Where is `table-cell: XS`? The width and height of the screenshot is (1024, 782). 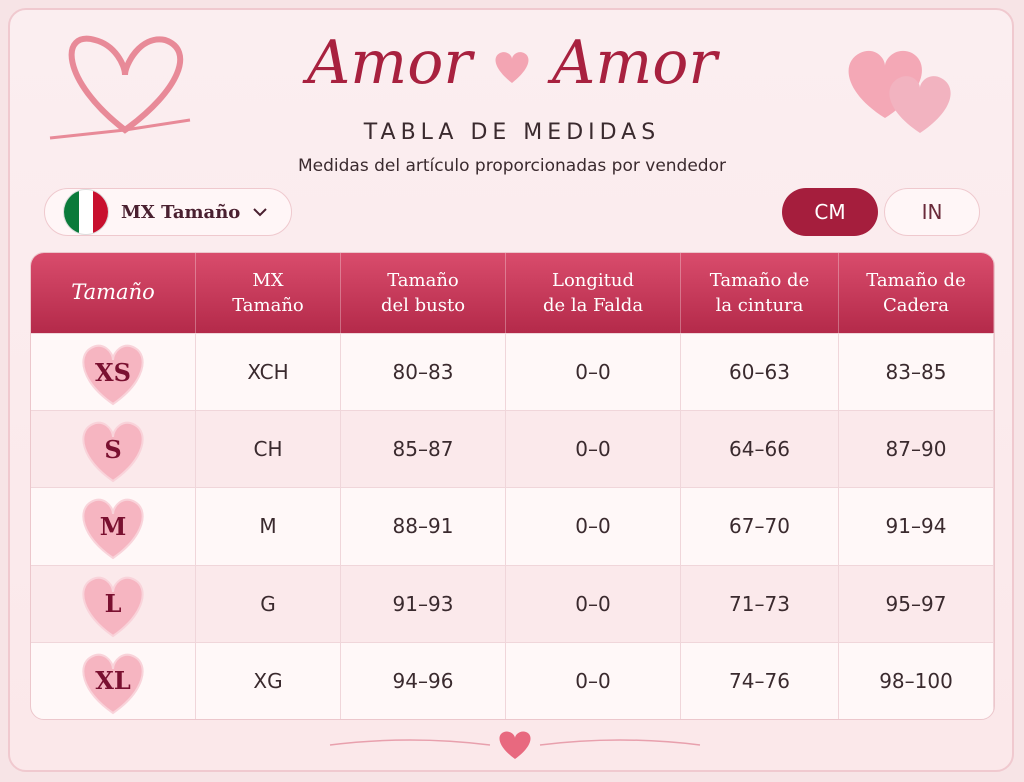
table-cell: XS is located at coordinates (113, 372).